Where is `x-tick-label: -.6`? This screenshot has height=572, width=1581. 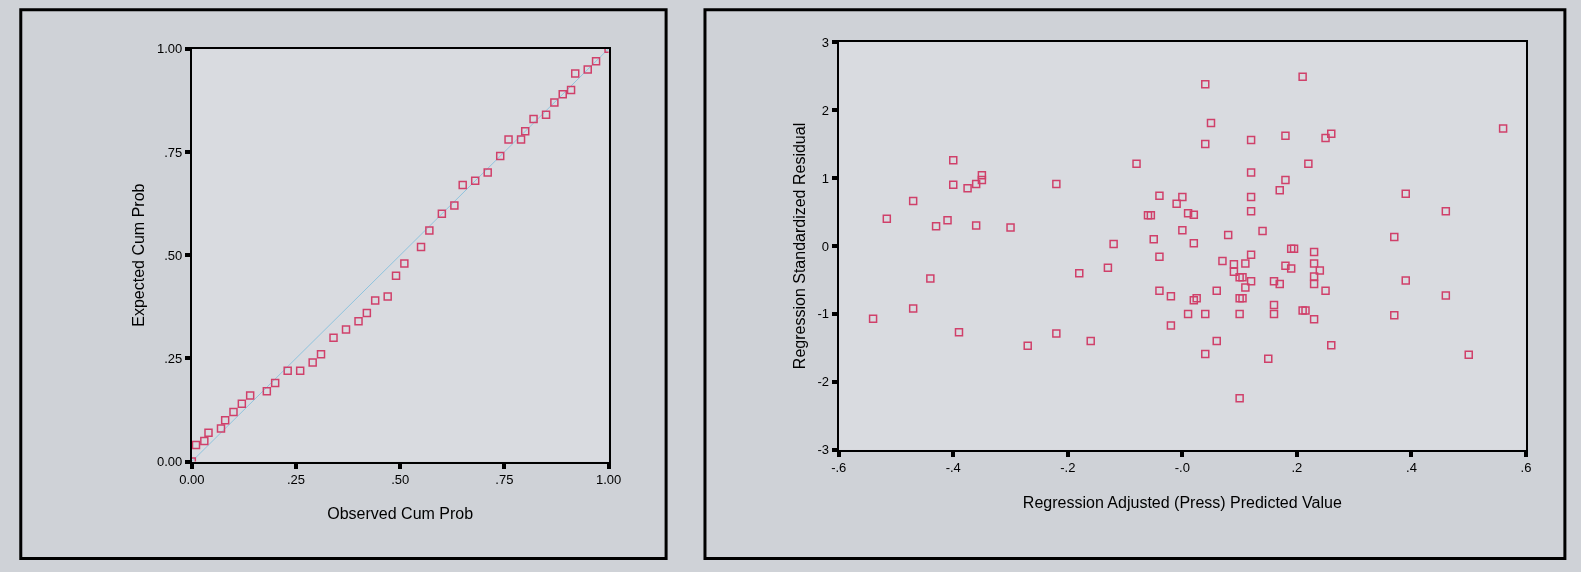
x-tick-label: -.6 is located at coordinates (839, 468).